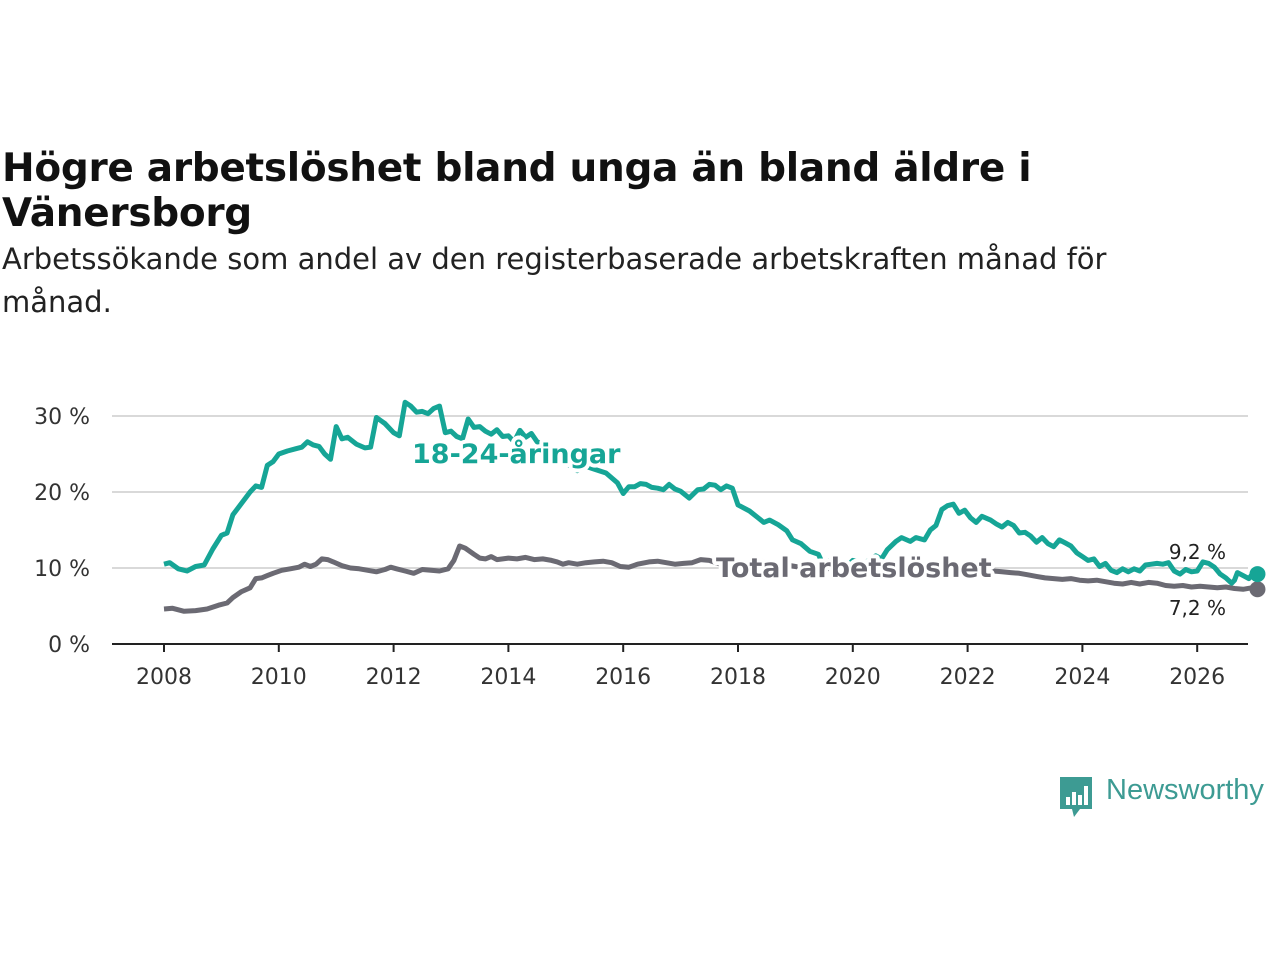  I want to click on end-point-total, so click(1257, 589).